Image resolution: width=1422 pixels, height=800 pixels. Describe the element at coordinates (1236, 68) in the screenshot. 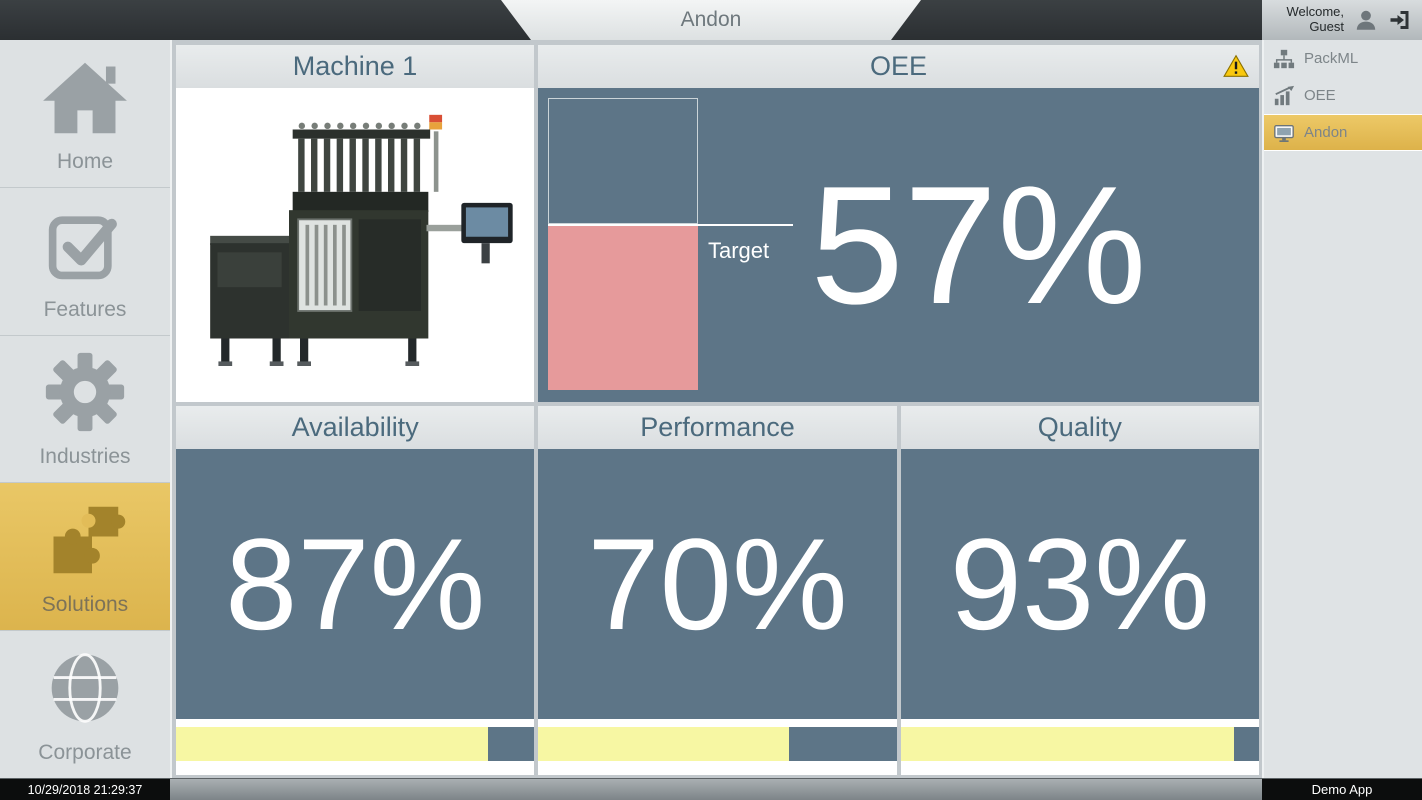

I see `warning-icon` at that location.